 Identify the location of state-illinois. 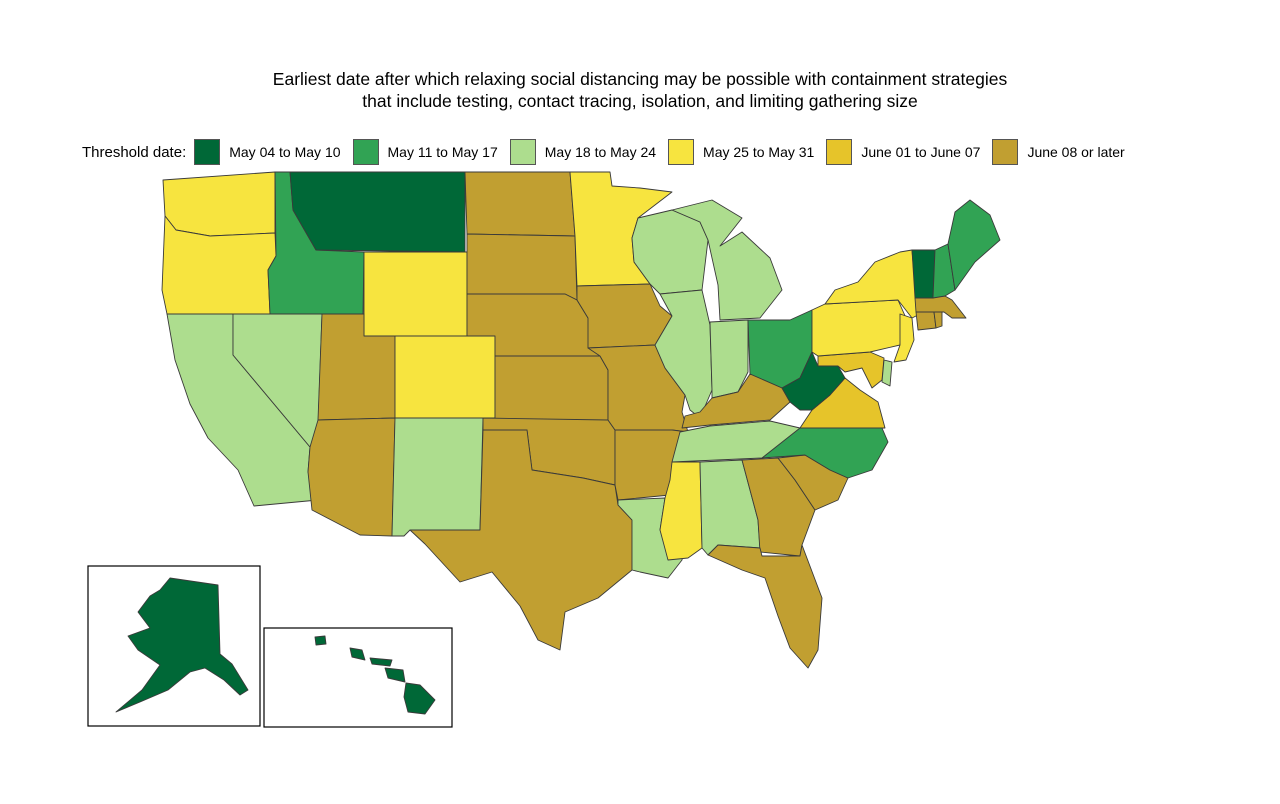
(683, 354).